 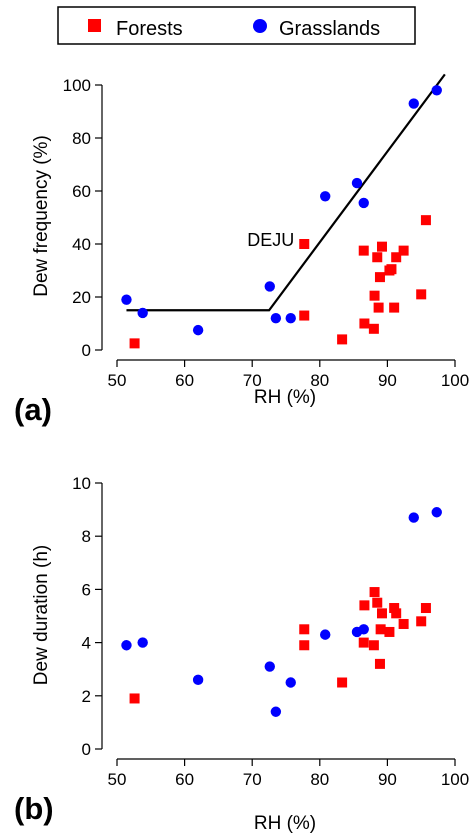 I want to click on y-tick-label-a: 80, so click(x=81, y=138).